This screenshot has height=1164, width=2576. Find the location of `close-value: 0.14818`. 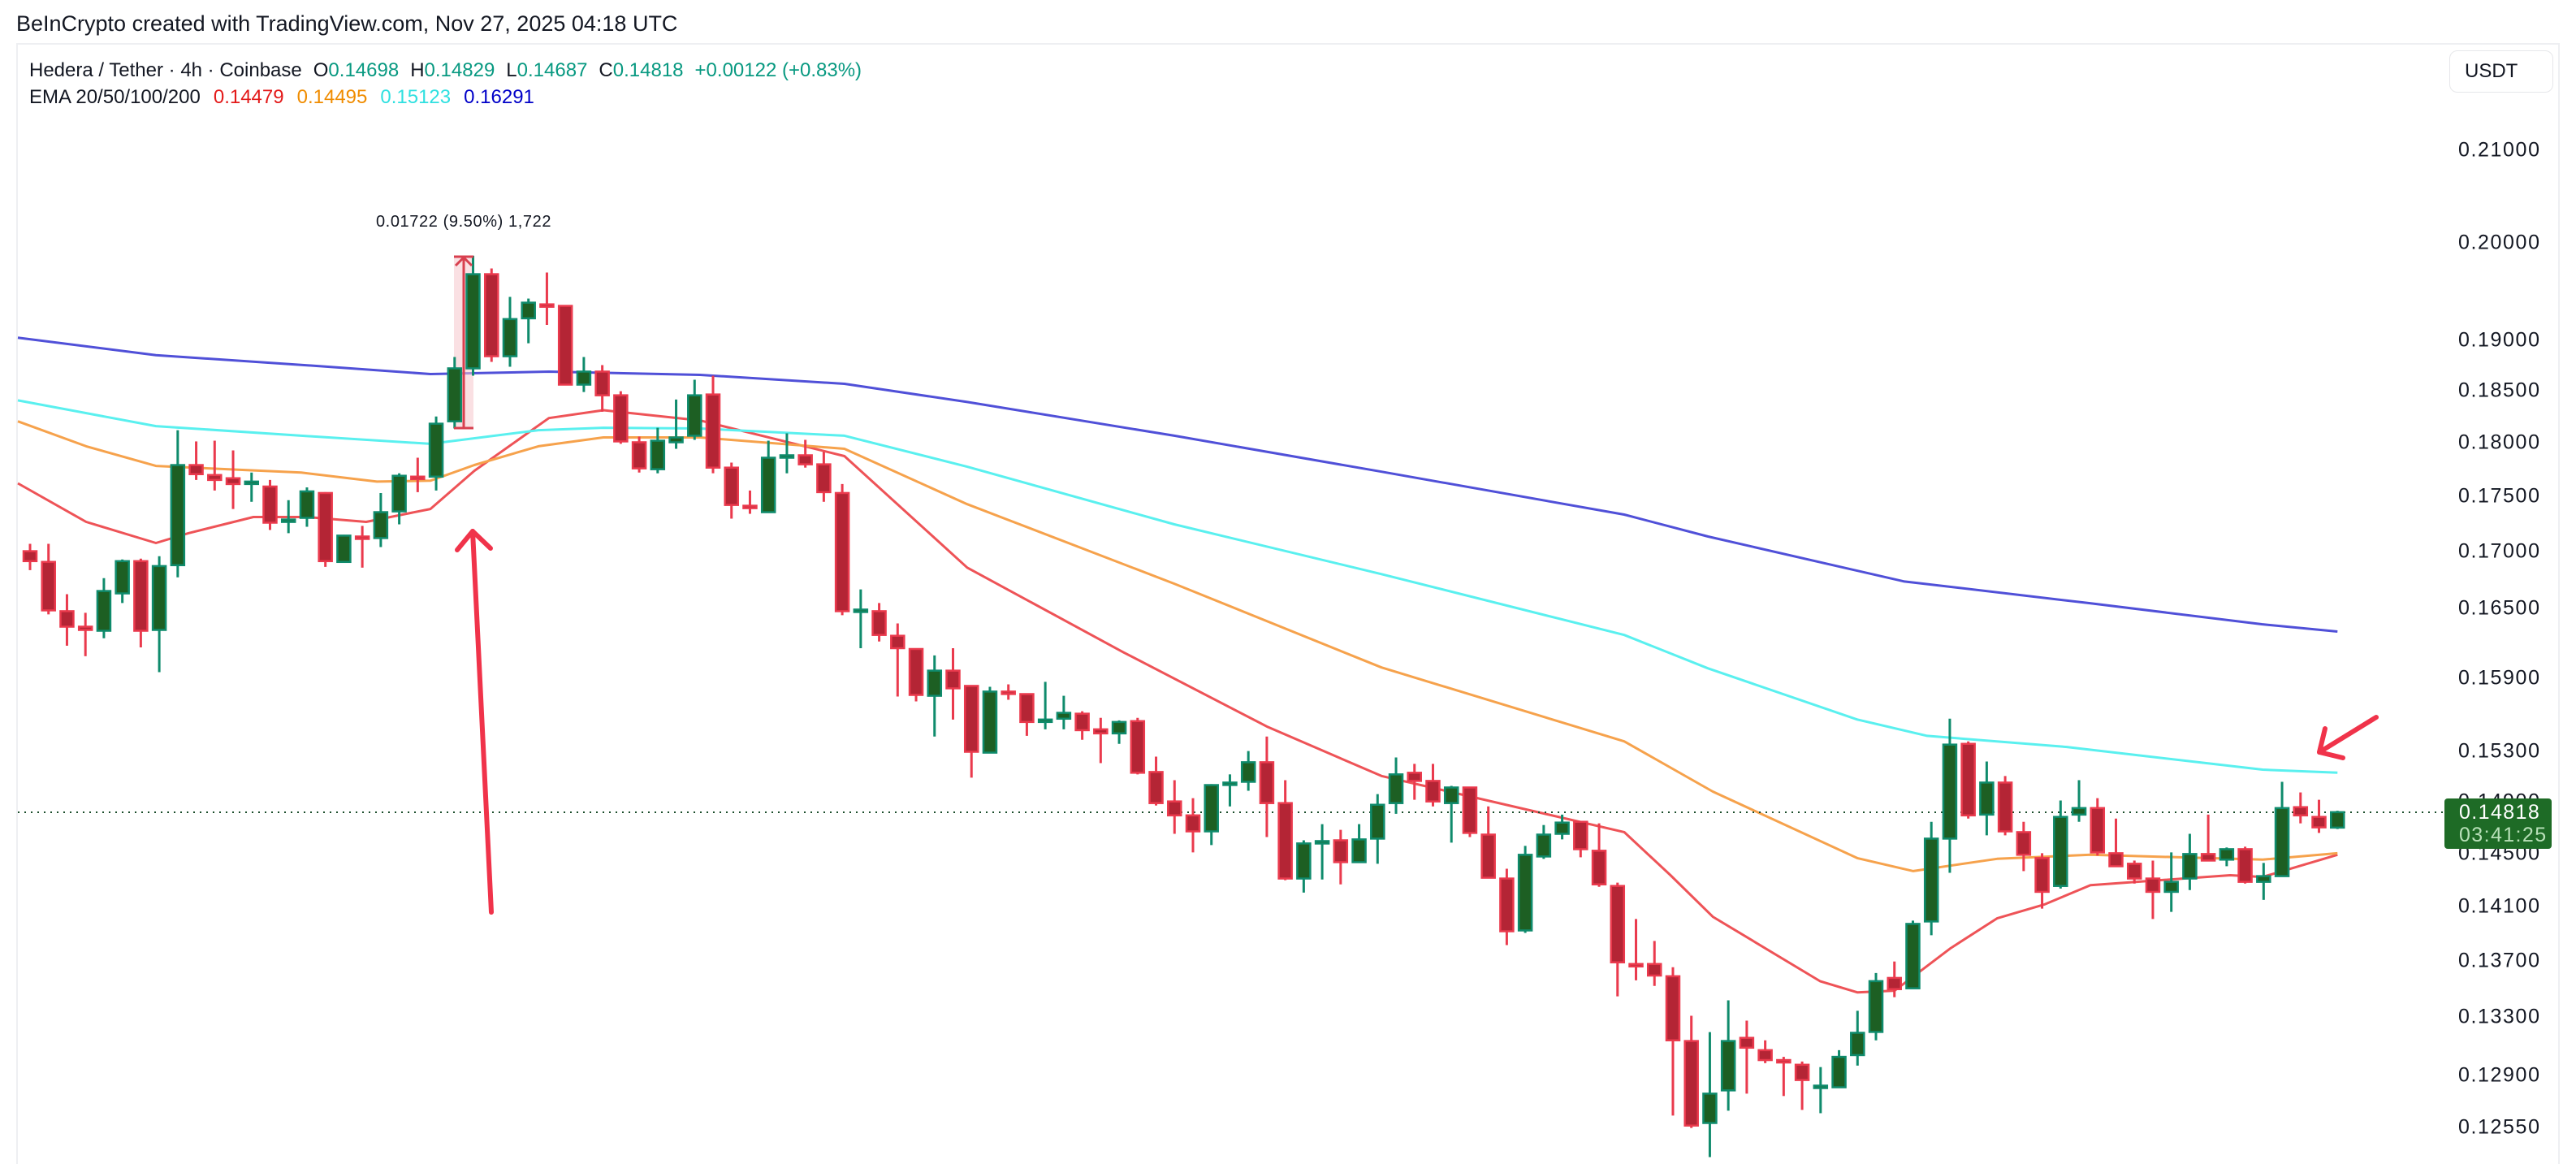

close-value: 0.14818 is located at coordinates (648, 70).